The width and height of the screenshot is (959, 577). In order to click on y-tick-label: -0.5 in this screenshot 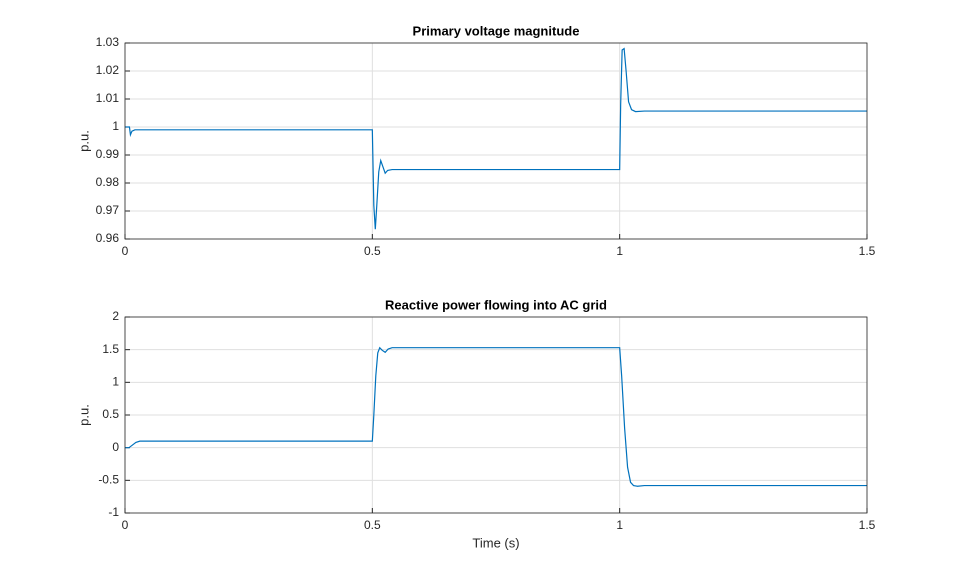, I will do `click(108, 480)`.